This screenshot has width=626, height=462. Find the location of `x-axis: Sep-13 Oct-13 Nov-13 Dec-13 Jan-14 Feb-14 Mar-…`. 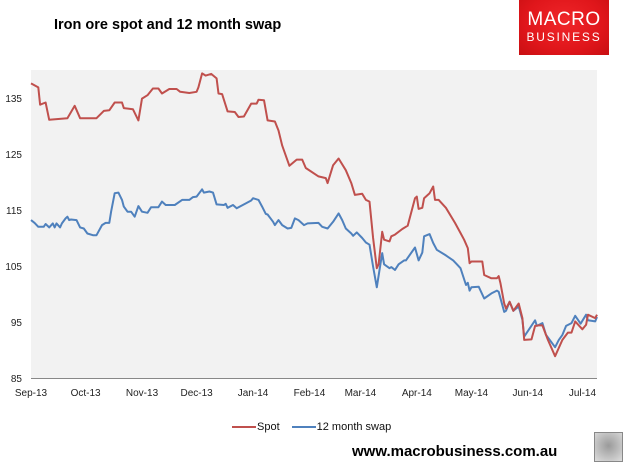

x-axis: Sep-13 Oct-13 Nov-13 Dec-13 Jan-14 Feb-14 Mar-… is located at coordinates (306, 393).